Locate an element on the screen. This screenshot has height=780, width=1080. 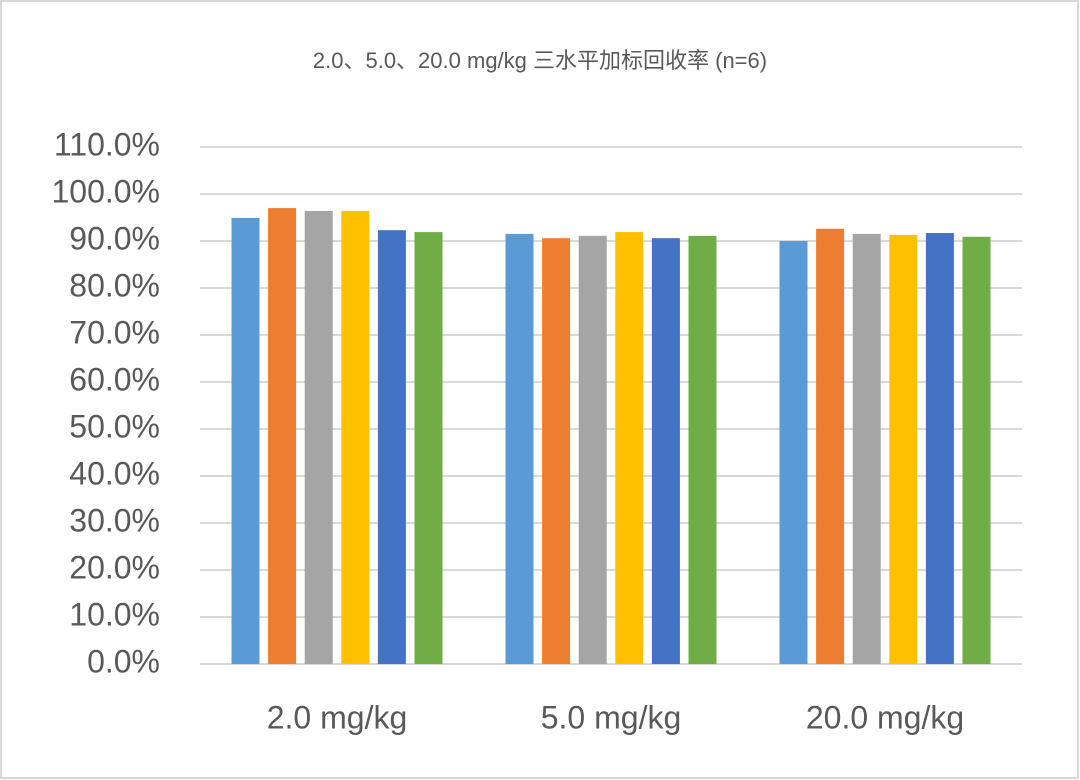
y-tick-label: 100.0% is located at coordinates (105, 191).